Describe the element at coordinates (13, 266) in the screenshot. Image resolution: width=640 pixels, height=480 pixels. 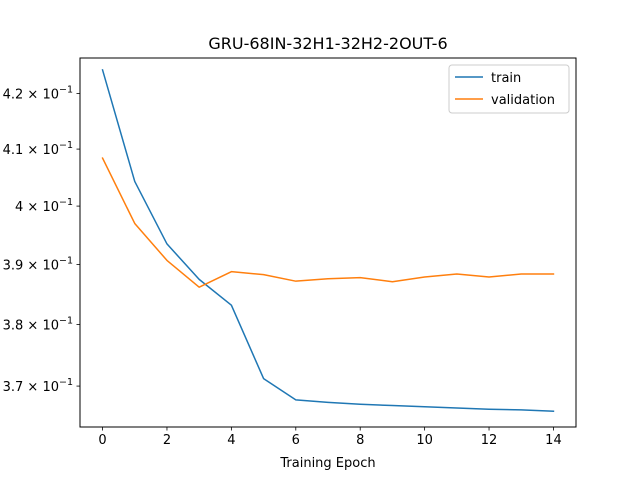
I see `y-tick-mantissa: 3.9` at that location.